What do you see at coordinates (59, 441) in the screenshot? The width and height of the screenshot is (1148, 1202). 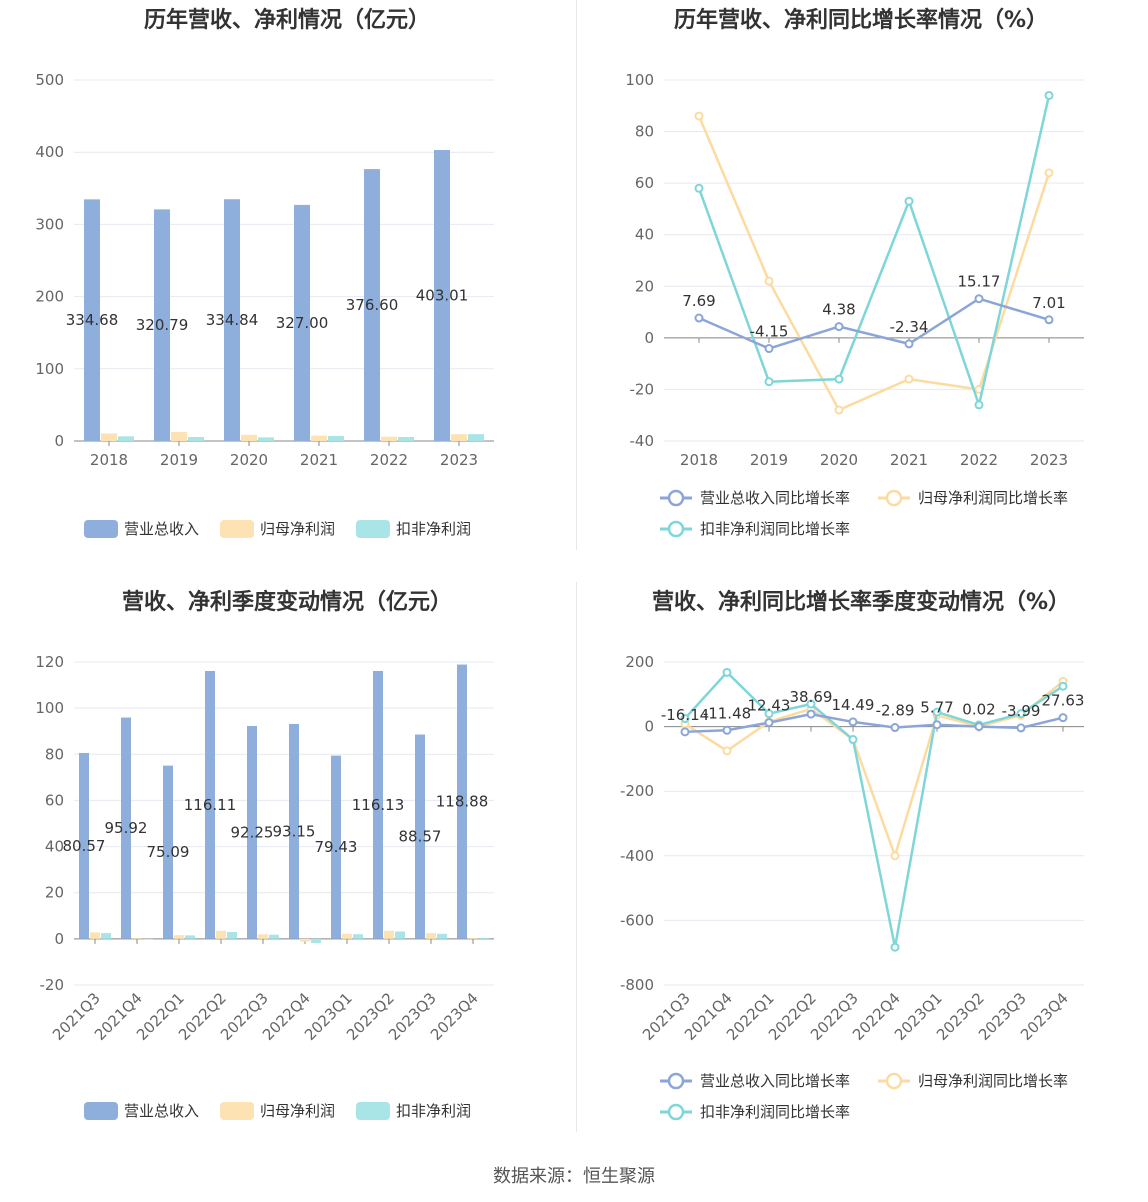 I see `y-tick-label: 0` at bounding box center [59, 441].